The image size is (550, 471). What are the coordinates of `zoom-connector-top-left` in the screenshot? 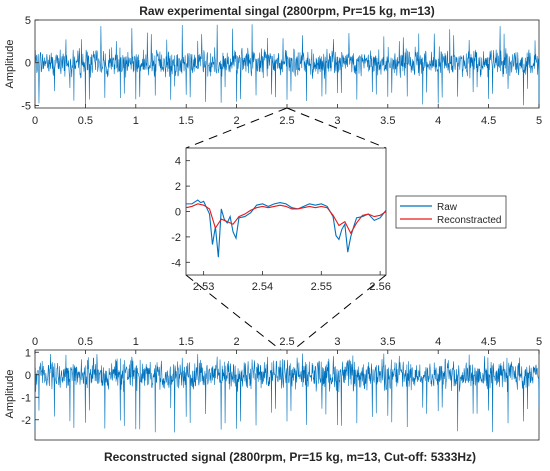 It's located at (236, 128).